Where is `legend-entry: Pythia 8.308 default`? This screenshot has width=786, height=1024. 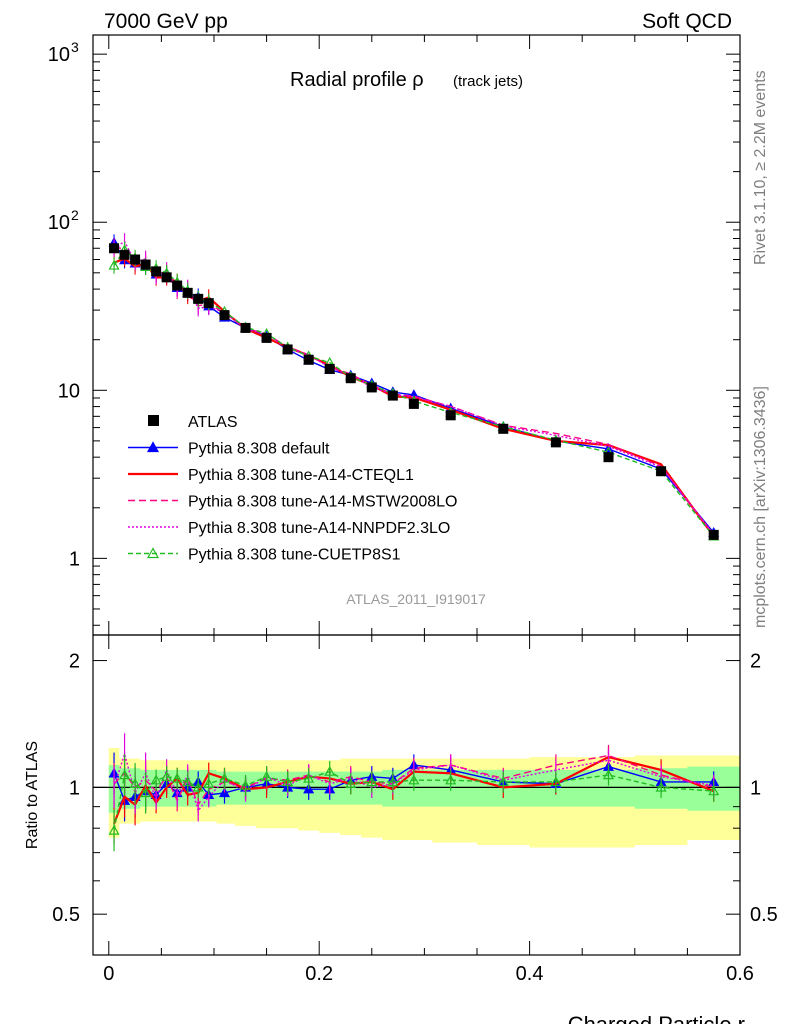 legend-entry: Pythia 8.308 default is located at coordinates (229, 449).